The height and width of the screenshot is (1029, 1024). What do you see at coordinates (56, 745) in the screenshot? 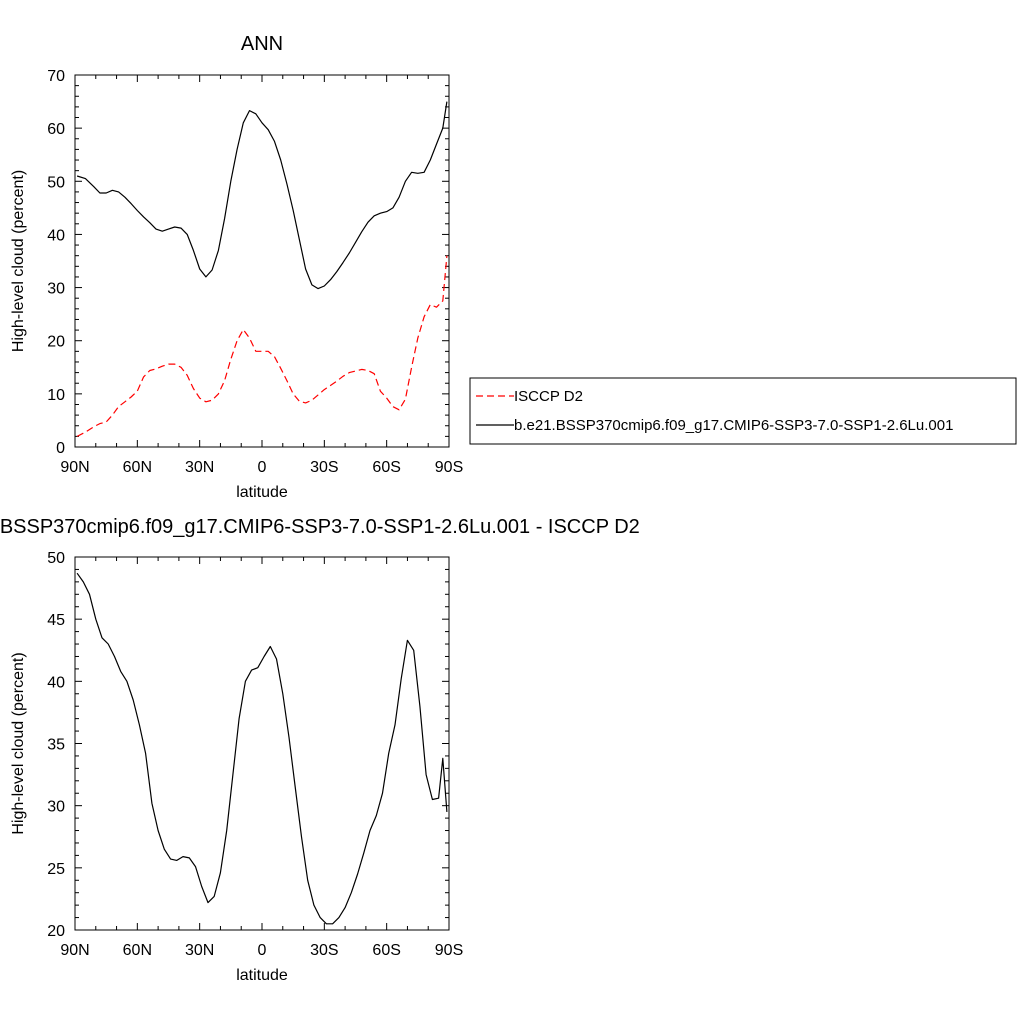
I see `y-tick-label: 35` at bounding box center [56, 745].